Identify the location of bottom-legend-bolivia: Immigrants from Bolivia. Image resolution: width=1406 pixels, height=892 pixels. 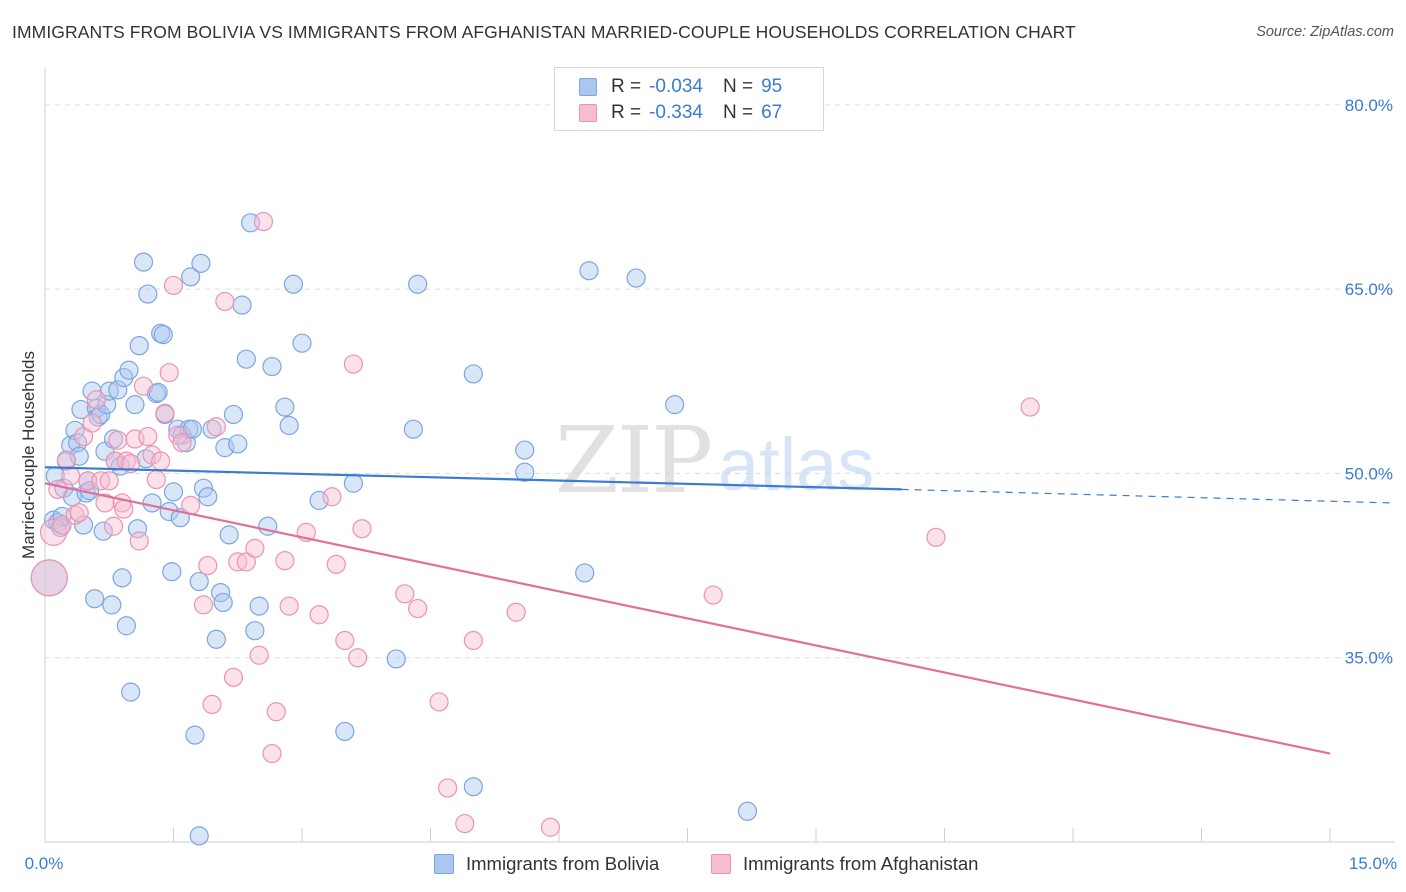
(546, 864).